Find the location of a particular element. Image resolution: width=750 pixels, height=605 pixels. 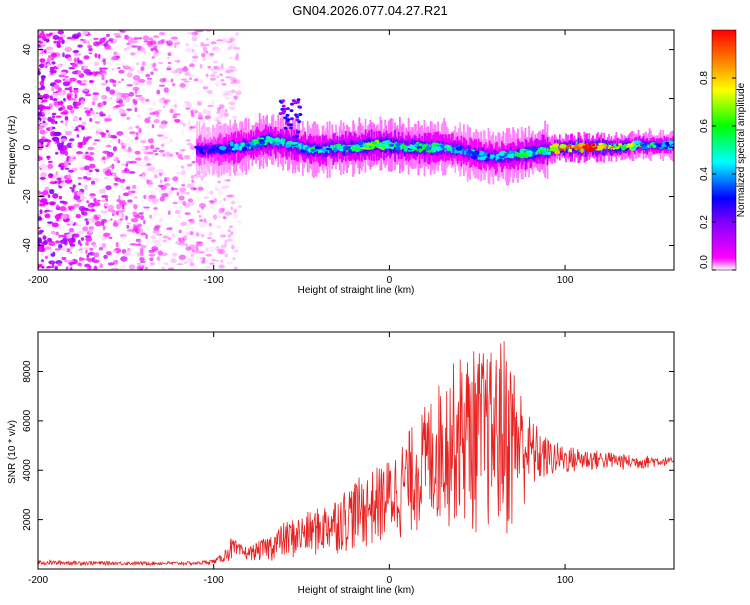

colorbar-tick-label: 0.2 is located at coordinates (704, 222).